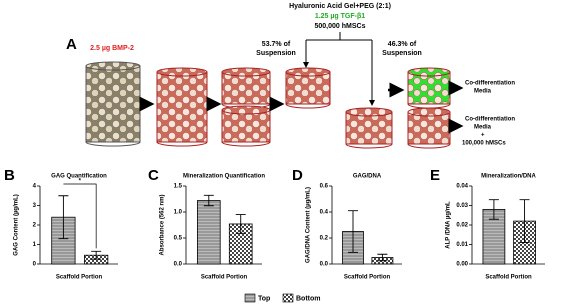 This screenshot has height=308, width=575. I want to click on y-tick-label: 0.6, so click(324, 187).